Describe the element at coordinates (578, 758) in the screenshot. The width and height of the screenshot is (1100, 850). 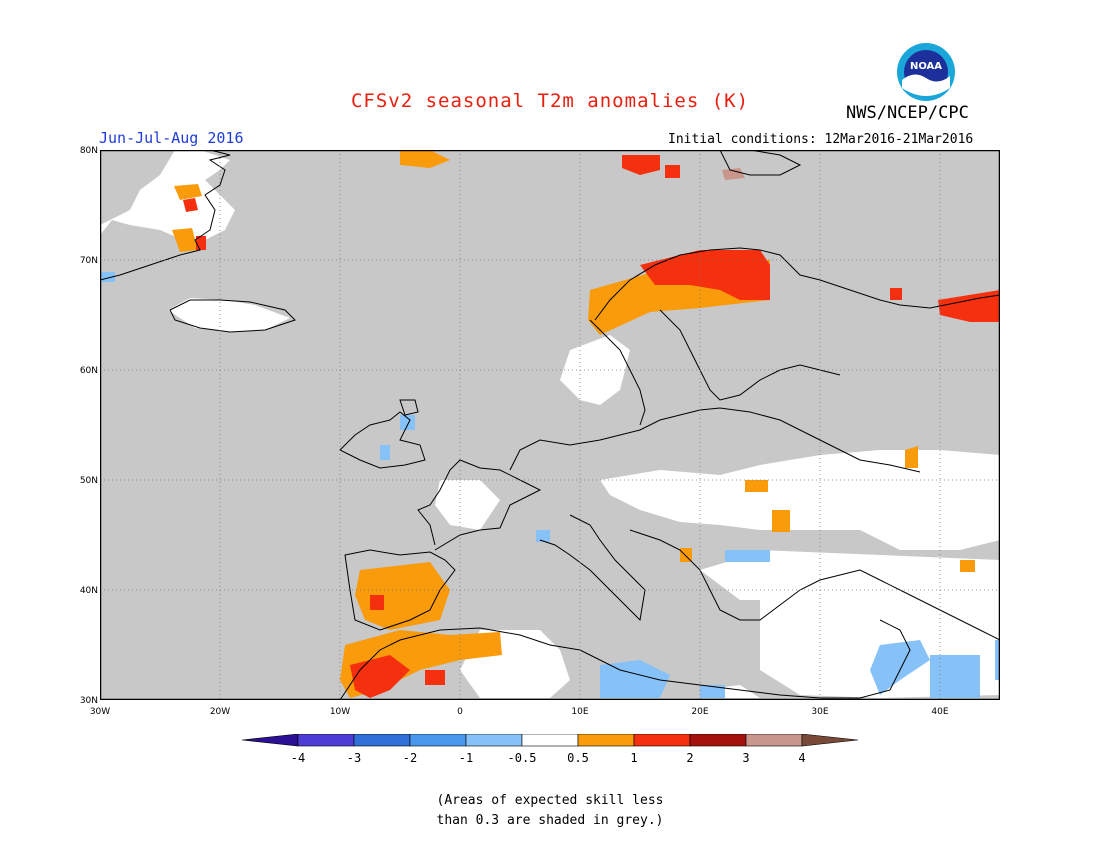
I see `colorbar-tick-label: 0.5` at that location.